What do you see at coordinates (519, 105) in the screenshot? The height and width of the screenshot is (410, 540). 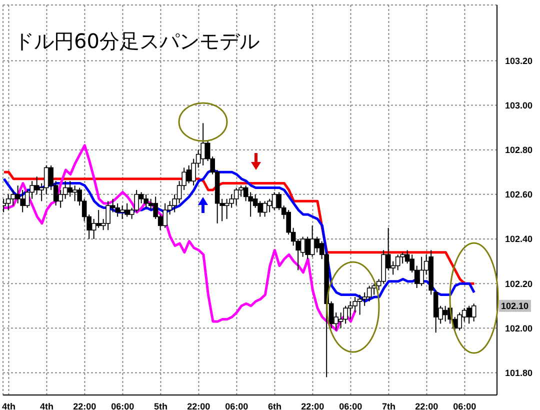 I see `y-tick-label: 103.00` at bounding box center [519, 105].